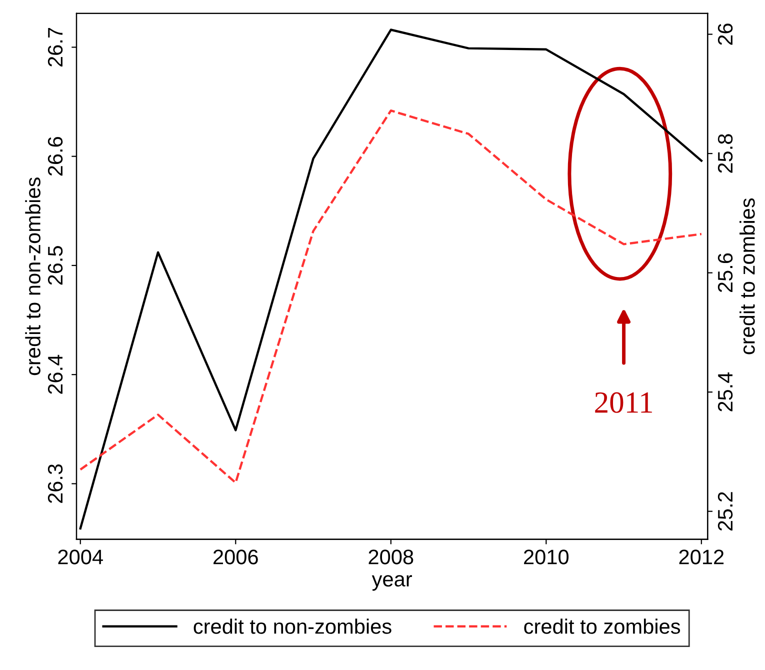  Describe the element at coordinates (55, 156) in the screenshot. I see `y-tick-label: 26.6` at that location.